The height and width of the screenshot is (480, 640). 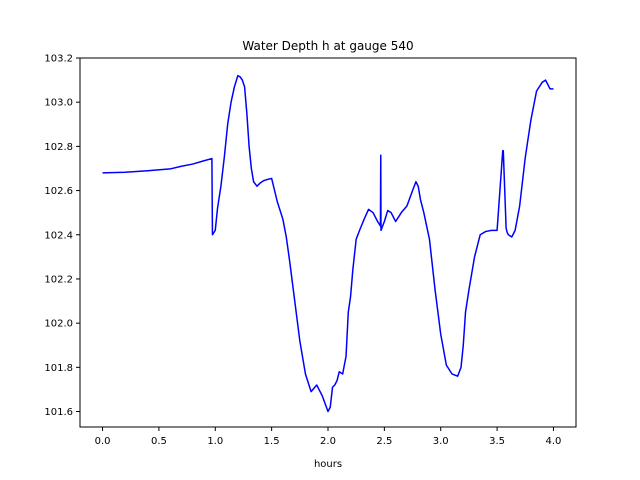 I want to click on x-tick-label: 3.5, so click(x=497, y=441).